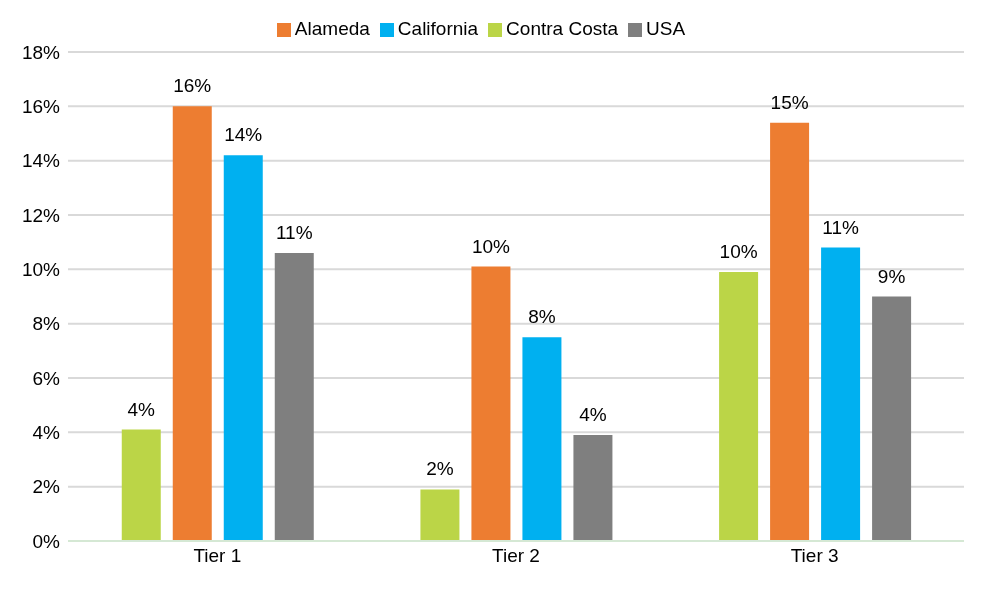 The image size is (1002, 599). I want to click on legend-label: California, so click(438, 28).